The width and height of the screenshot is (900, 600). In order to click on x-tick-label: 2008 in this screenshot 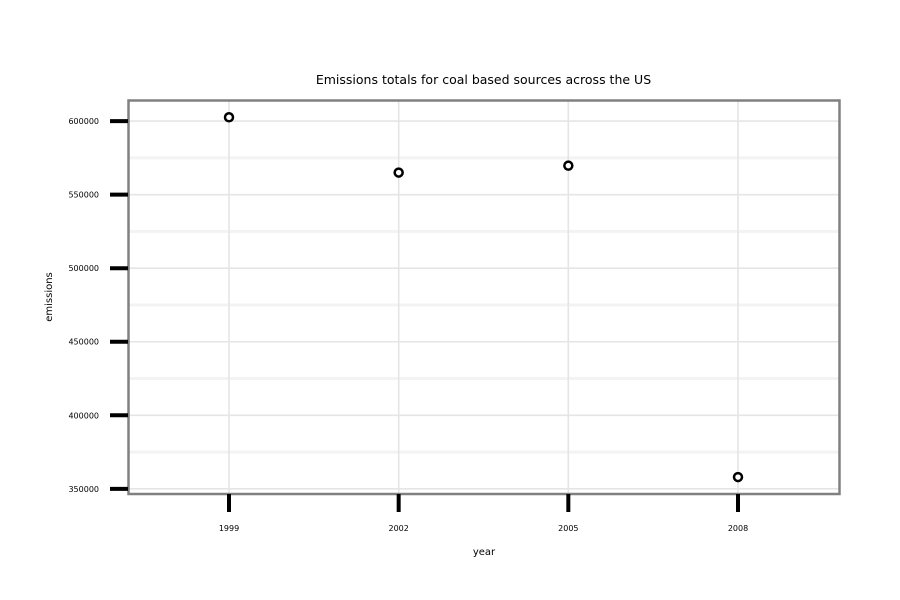, I will do `click(738, 528)`.